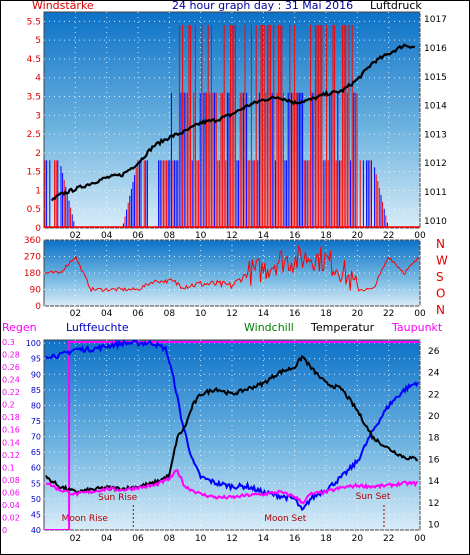 Image resolution: width=470 pixels, height=555 pixels. What do you see at coordinates (434, 374) in the screenshot?
I see `temperature-tick-label: 24` at bounding box center [434, 374].